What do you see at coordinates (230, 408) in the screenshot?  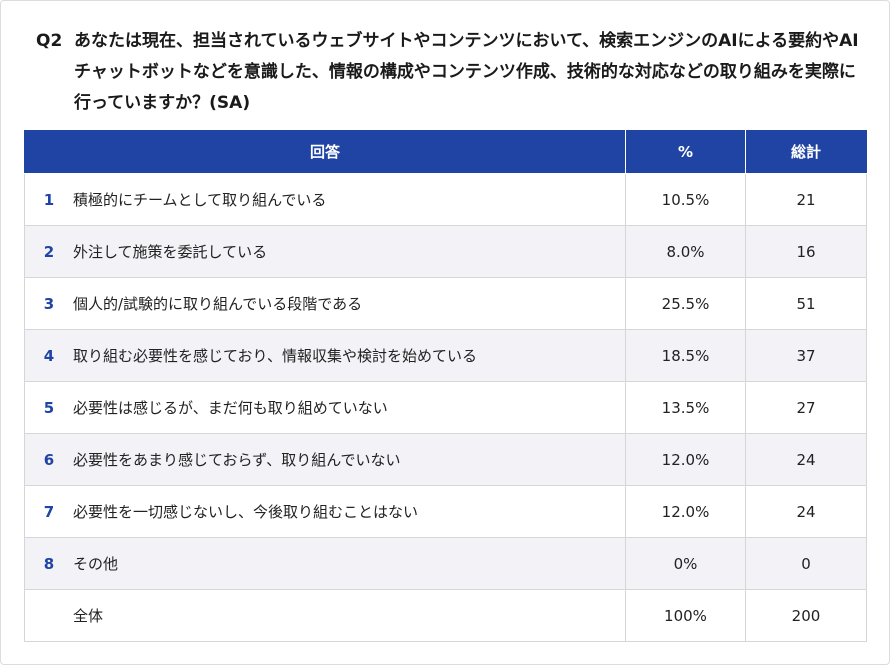 I see `row-label: 必要性は感じるが、まだ何も取り組めていない` at bounding box center [230, 408].